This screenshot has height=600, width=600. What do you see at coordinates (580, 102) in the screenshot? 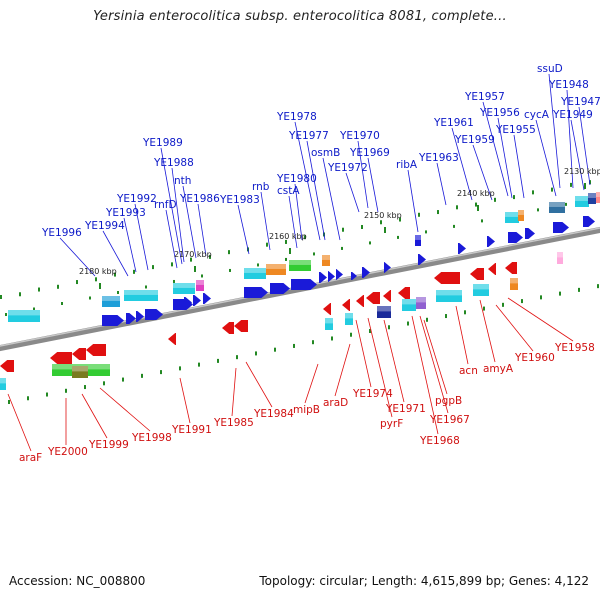
I see `gene-label: YE1947` at bounding box center [580, 102].